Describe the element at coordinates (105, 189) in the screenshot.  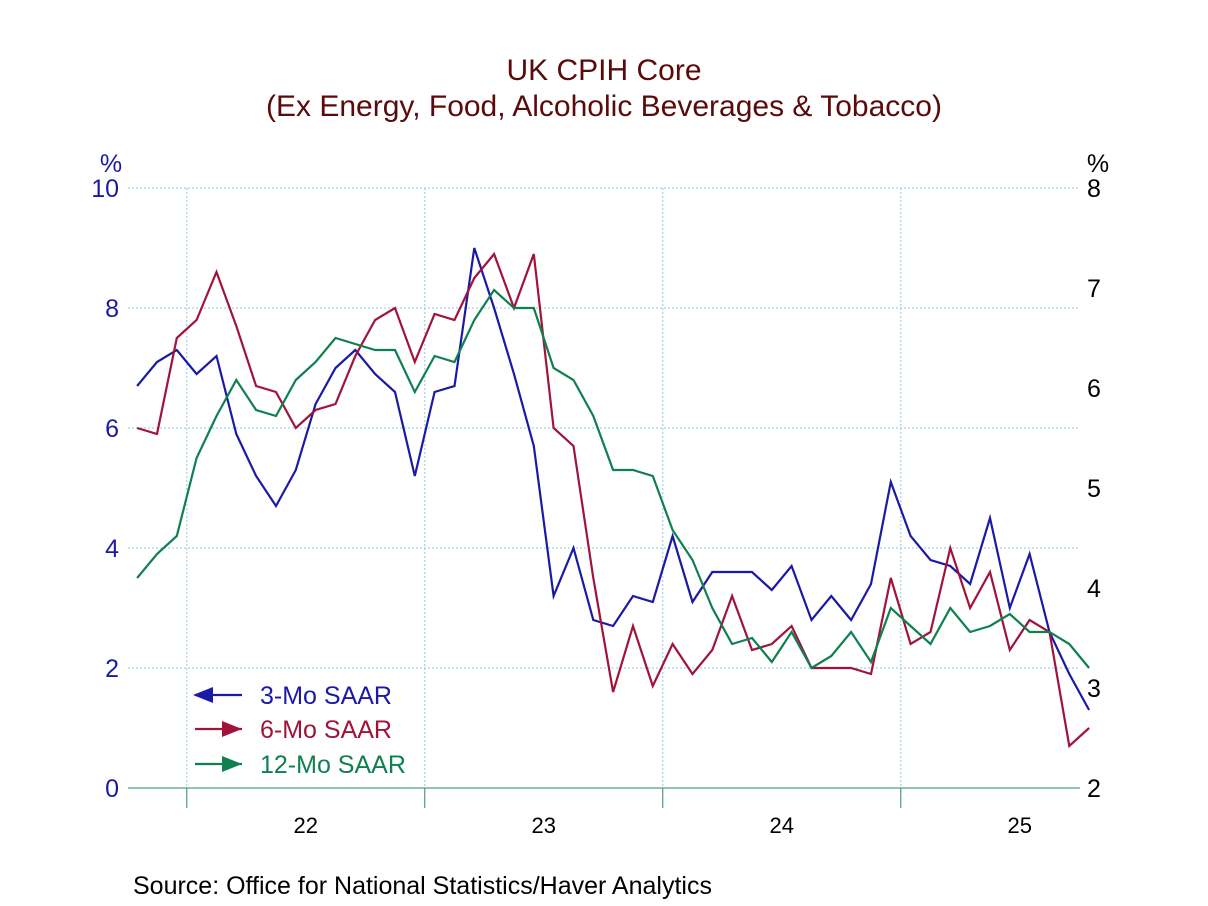
I see `left-tick-label: 10` at that location.